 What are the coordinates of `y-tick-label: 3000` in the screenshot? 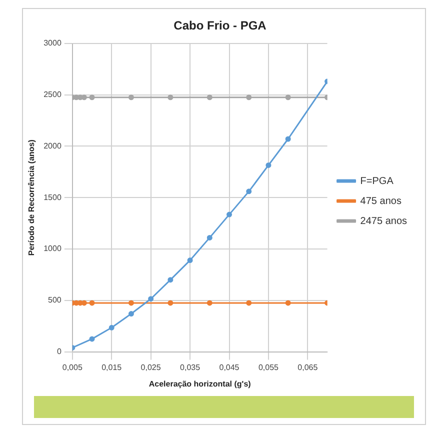 It's located at (53, 43).